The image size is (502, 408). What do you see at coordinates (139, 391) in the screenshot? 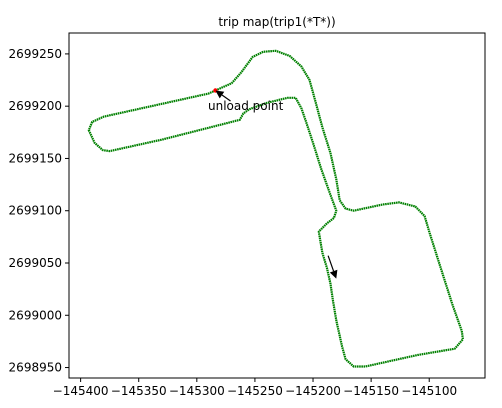
I see `x-tick-label: −145350` at bounding box center [139, 391].